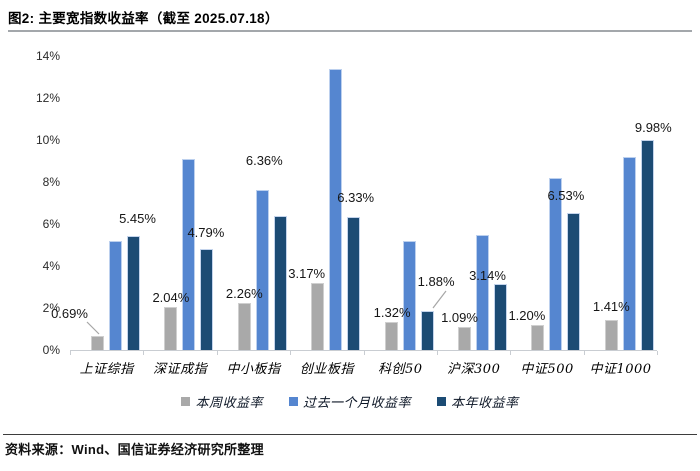  What do you see at coordinates (69, 313) in the screenshot?
I see `data-label-week-0: 0.69%` at bounding box center [69, 313].